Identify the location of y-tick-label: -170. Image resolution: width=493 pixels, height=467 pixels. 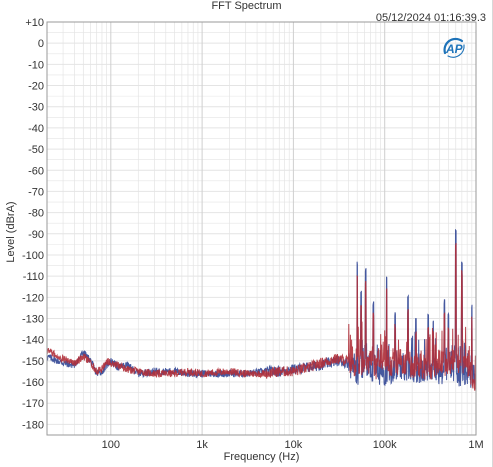
(33, 404).